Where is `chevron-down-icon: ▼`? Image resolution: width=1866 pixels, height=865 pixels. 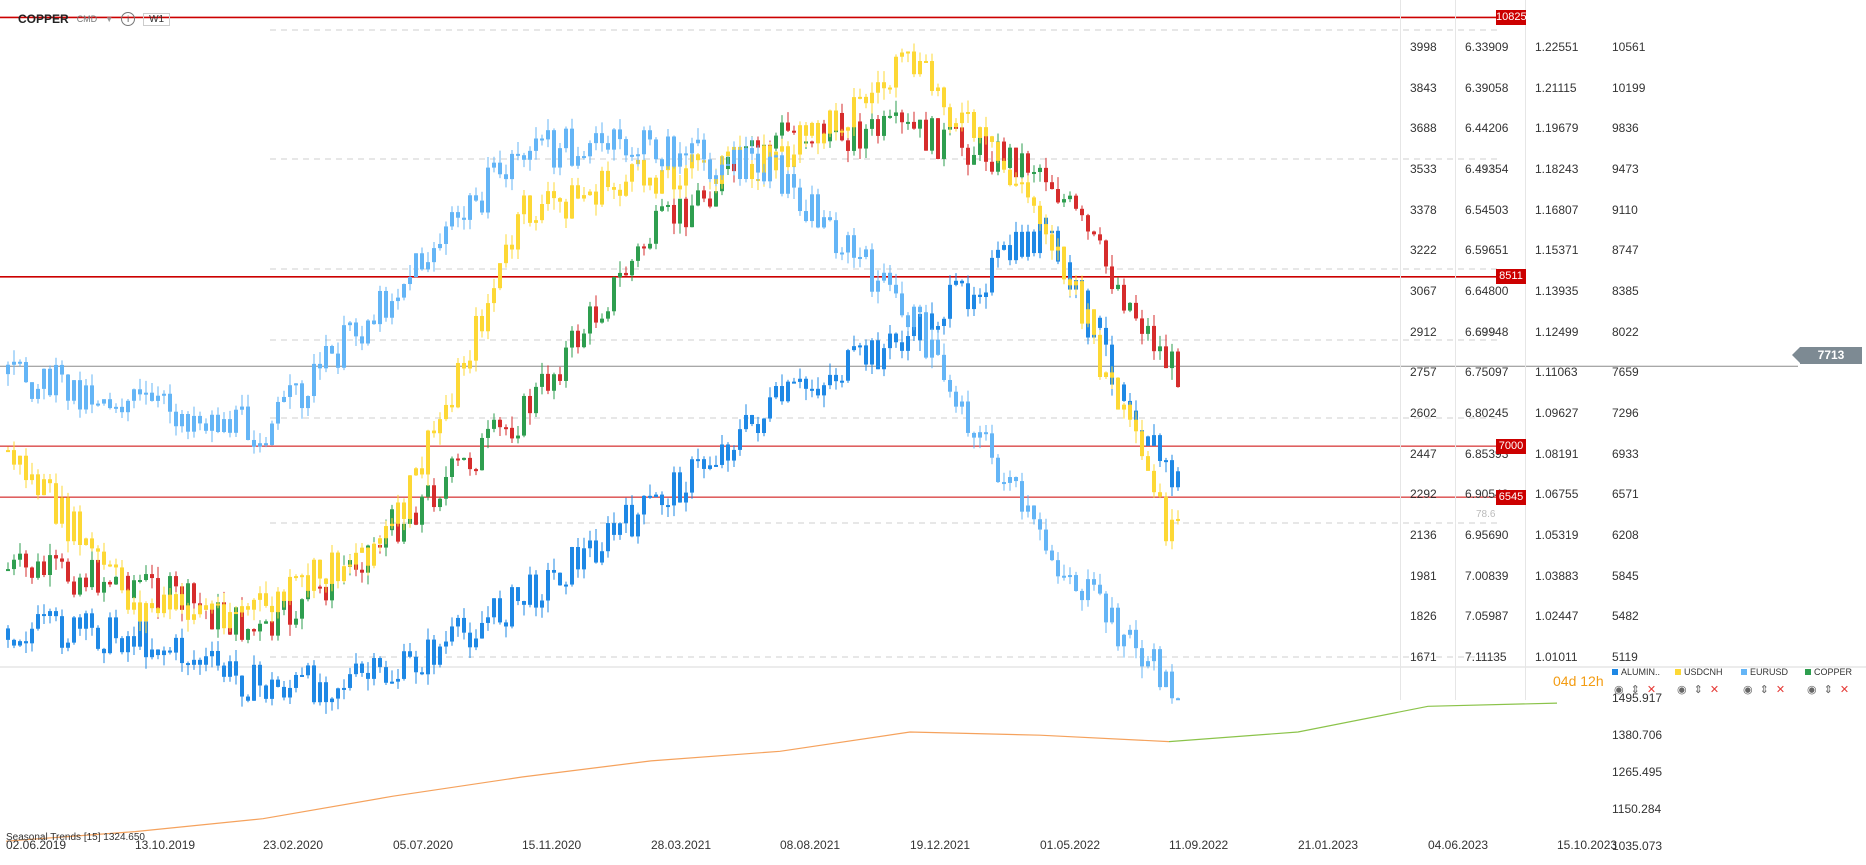
chevron-down-icon: ▼ is located at coordinates (109, 19).